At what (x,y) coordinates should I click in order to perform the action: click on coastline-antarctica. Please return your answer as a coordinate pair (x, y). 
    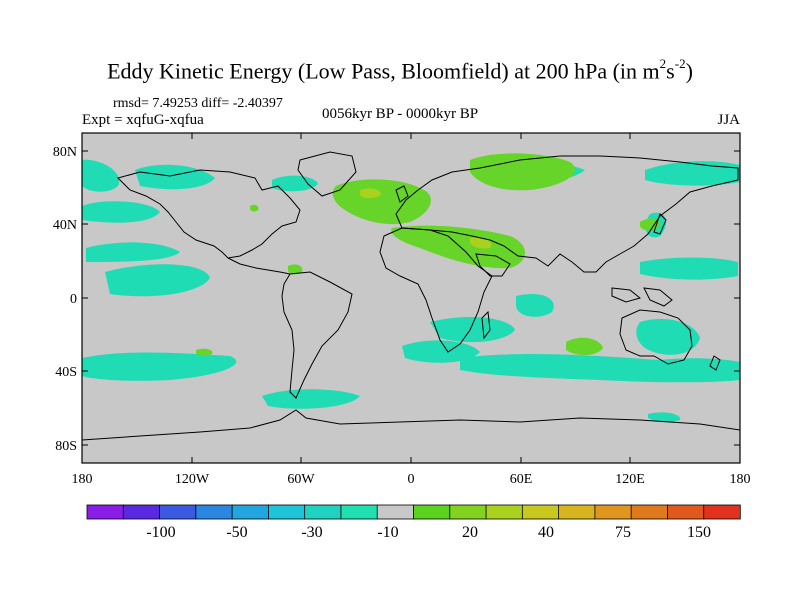
    Looking at the image, I should click on (411, 425).